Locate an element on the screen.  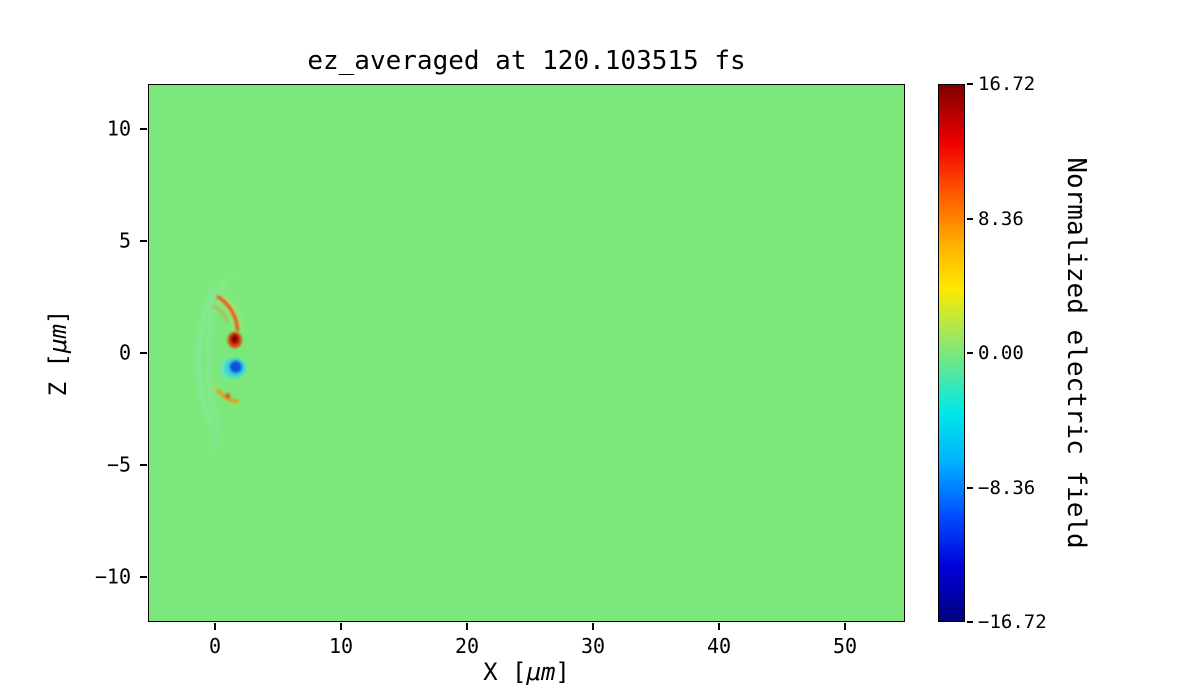
y-axis-unit: μm is located at coordinates (58, 338).